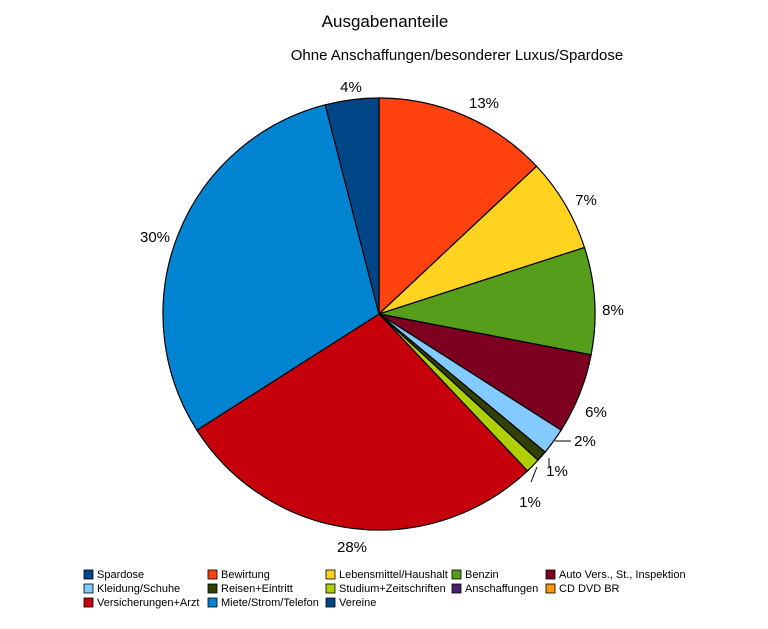 The height and width of the screenshot is (629, 768). What do you see at coordinates (482, 575) in the screenshot?
I see `legend-label: Benzin` at bounding box center [482, 575].